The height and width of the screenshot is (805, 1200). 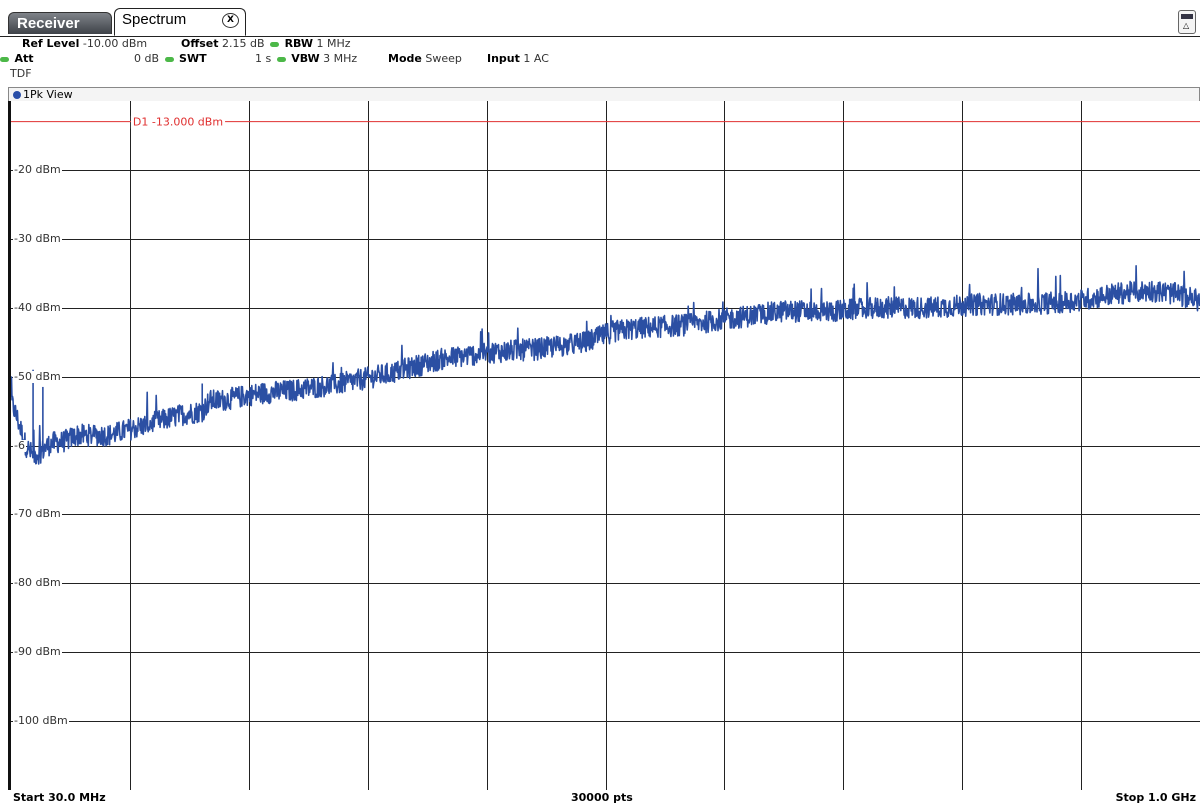 I want to click on sweep-points: 30000 pts, so click(x=602, y=797).